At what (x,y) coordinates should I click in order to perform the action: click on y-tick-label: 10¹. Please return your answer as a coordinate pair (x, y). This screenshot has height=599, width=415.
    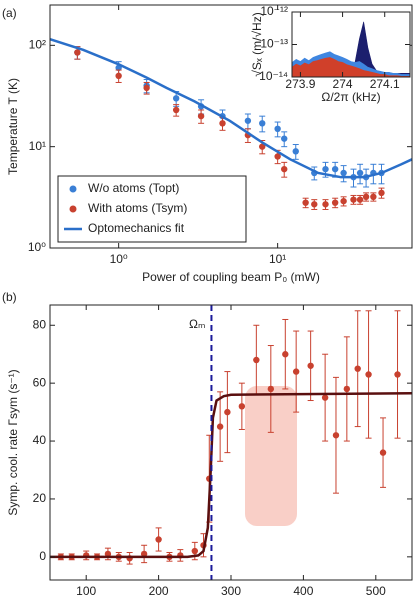
    Looking at the image, I should click on (37, 146).